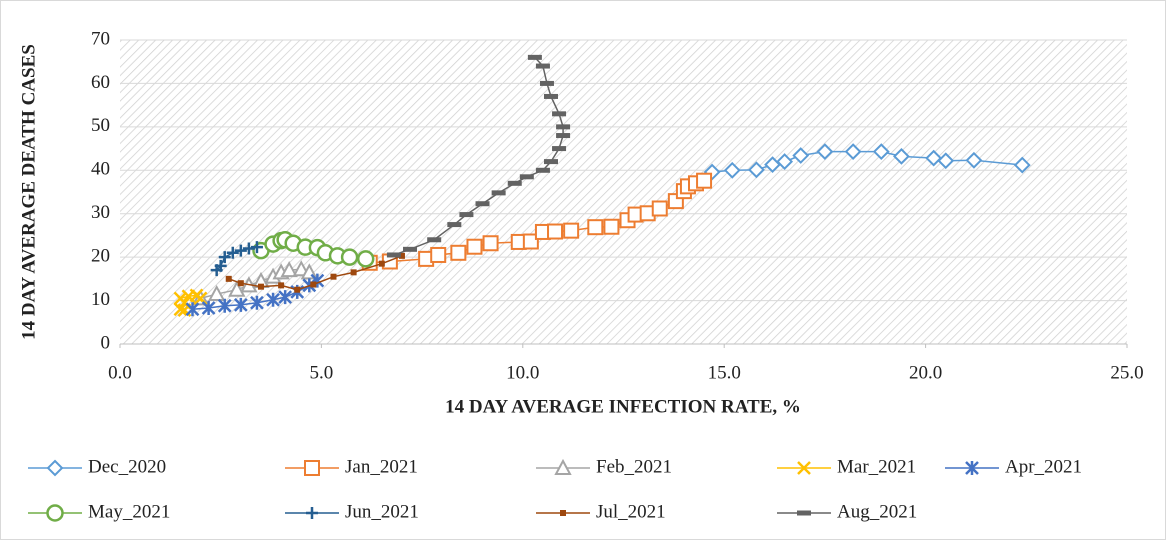  What do you see at coordinates (100, 212) in the screenshot?
I see `y-tick-label: 30` at bounding box center [100, 212].